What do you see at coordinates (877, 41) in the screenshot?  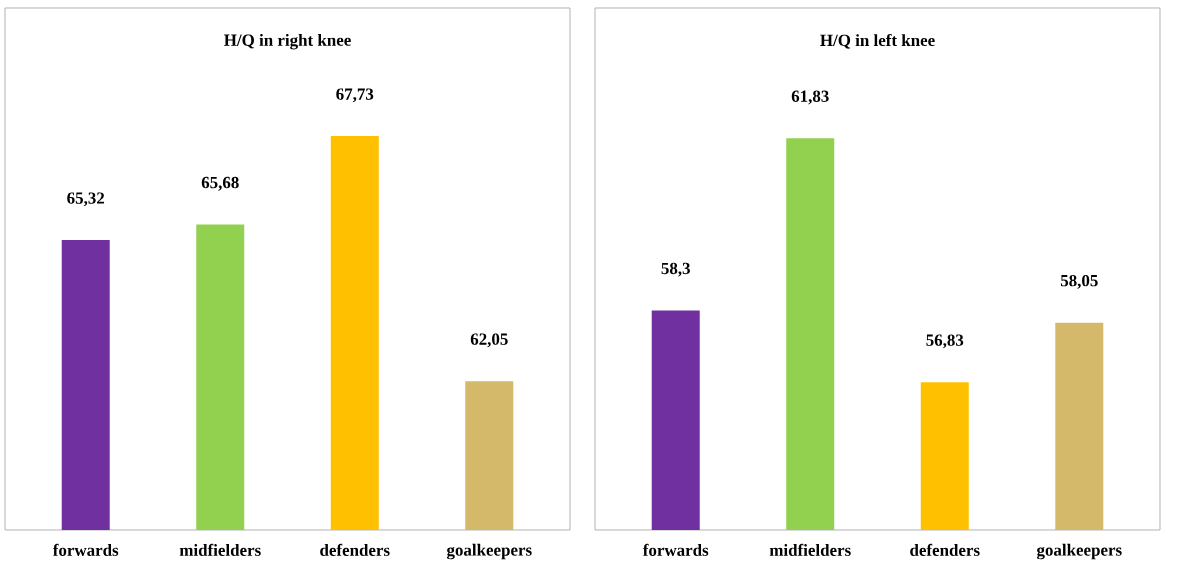 I see `text: H/Q in left knee` at bounding box center [877, 41].